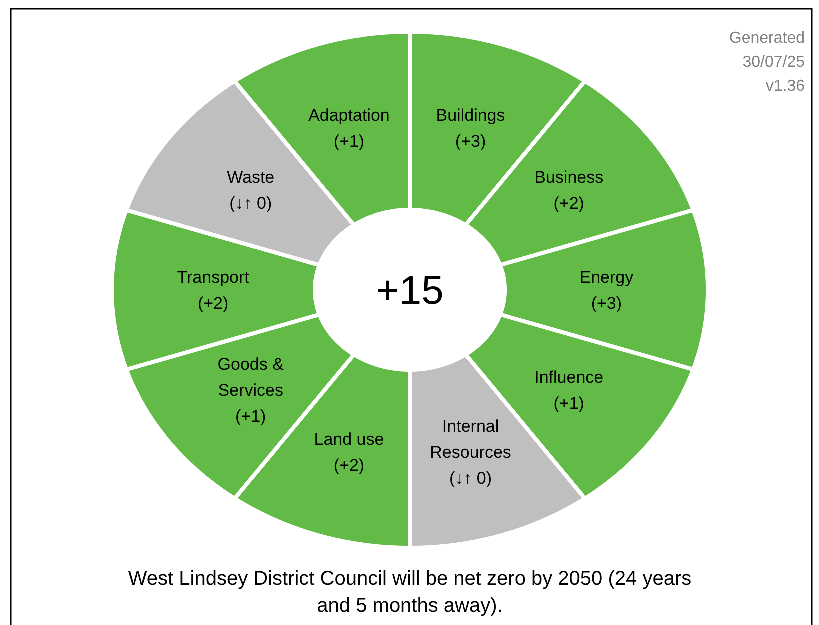 This screenshot has height=625, width=819. I want to click on category-label: Influence, so click(569, 378).